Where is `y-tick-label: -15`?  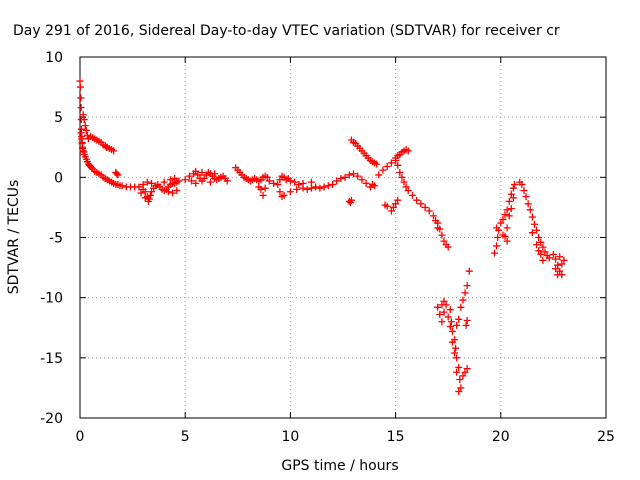
y-tick-label: -15 is located at coordinates (51, 359).